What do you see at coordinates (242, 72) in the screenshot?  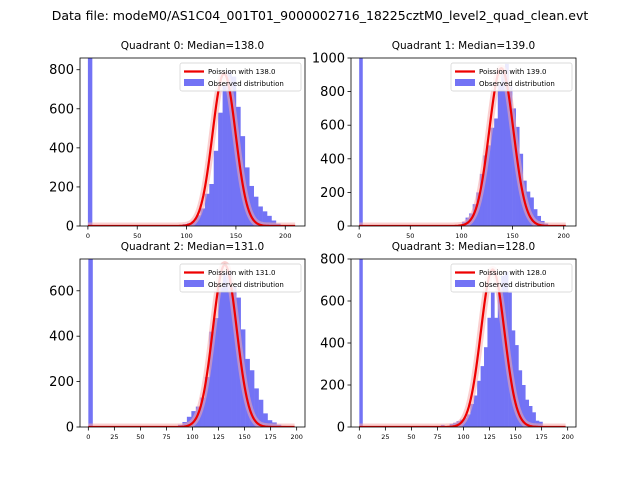 I see `legend-fit-label: Poission with 138.0` at bounding box center [242, 72].